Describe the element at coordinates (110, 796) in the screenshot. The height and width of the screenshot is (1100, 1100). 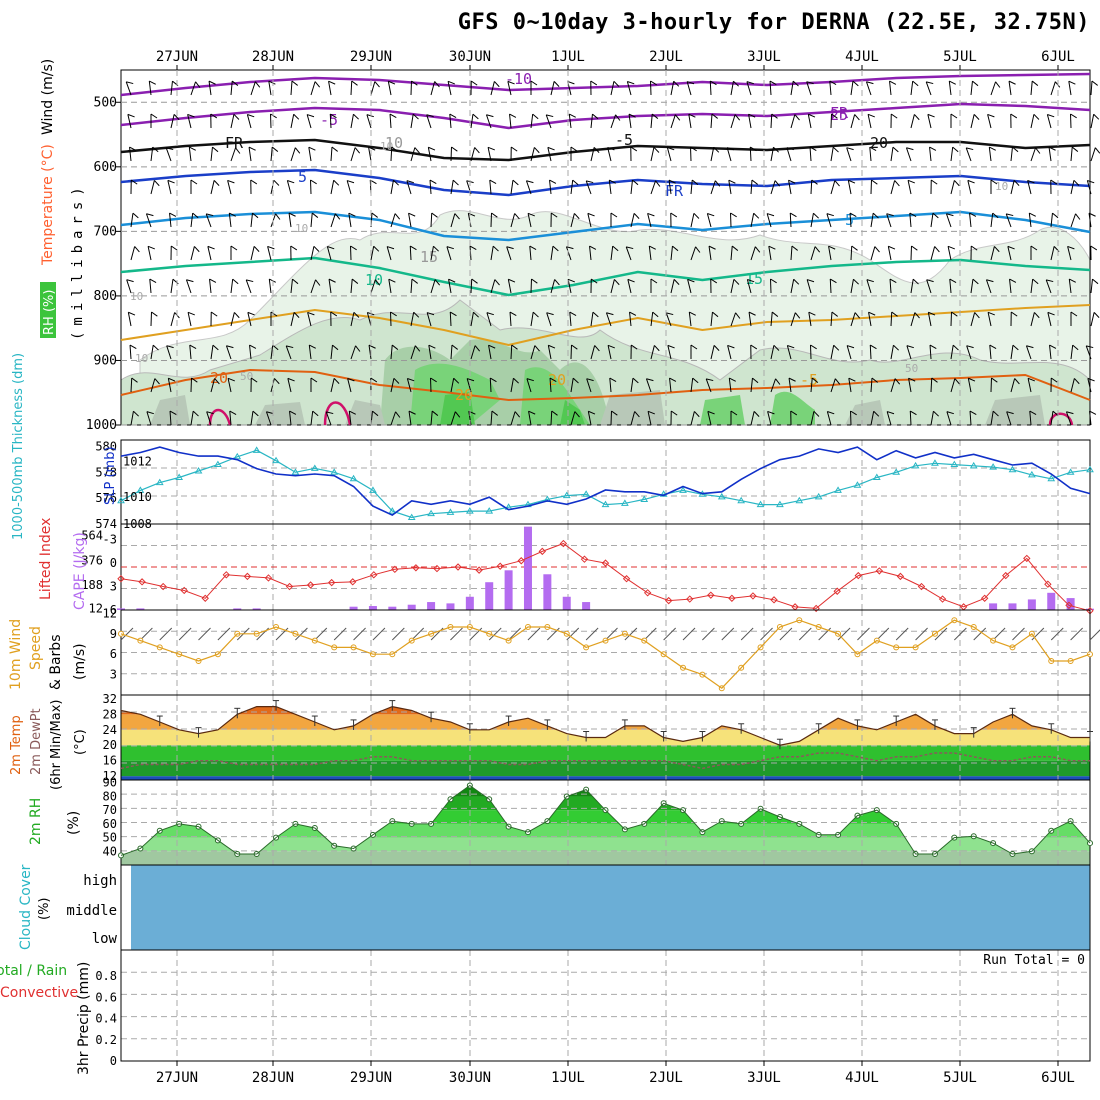
I see `y-tick-label: 80` at that location.